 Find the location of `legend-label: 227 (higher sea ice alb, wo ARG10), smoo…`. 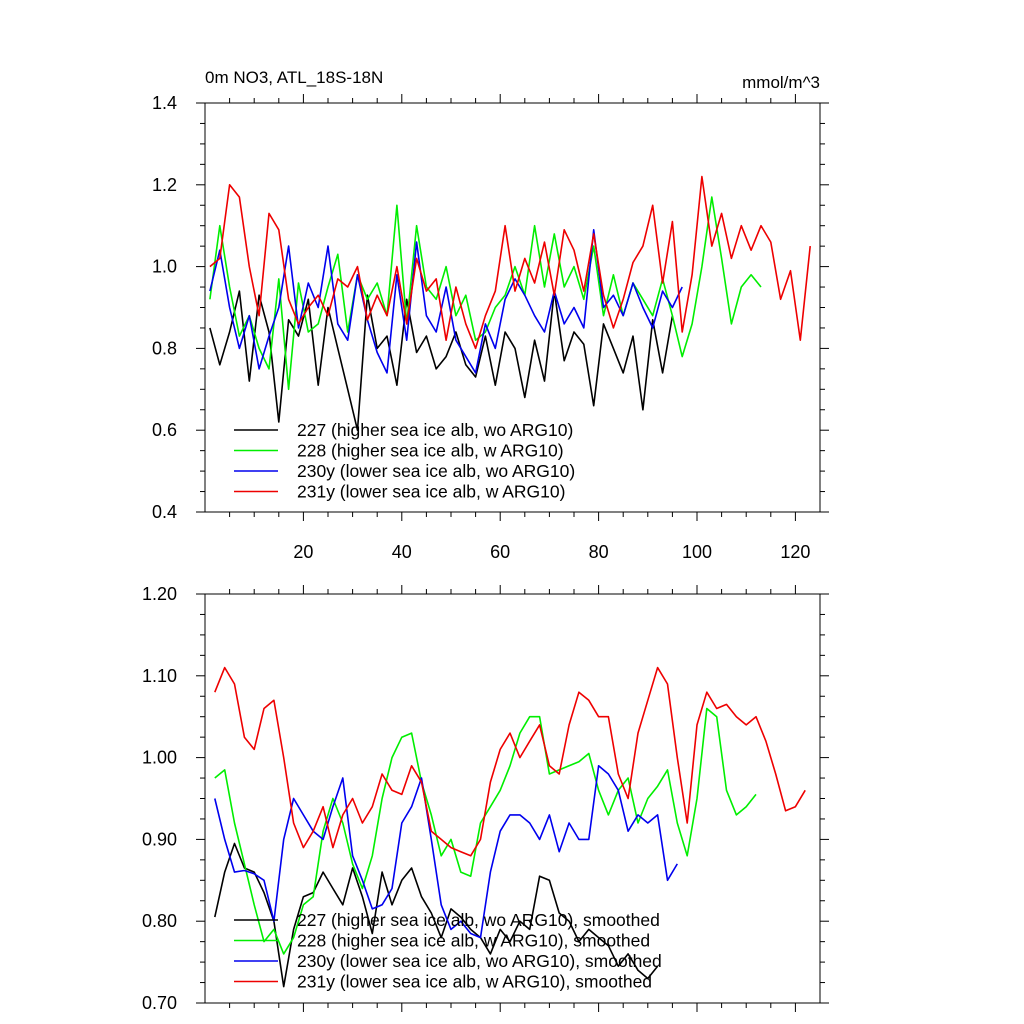

legend-label: 227 (higher sea ice alb, wo ARG10), smoo… is located at coordinates (478, 920).